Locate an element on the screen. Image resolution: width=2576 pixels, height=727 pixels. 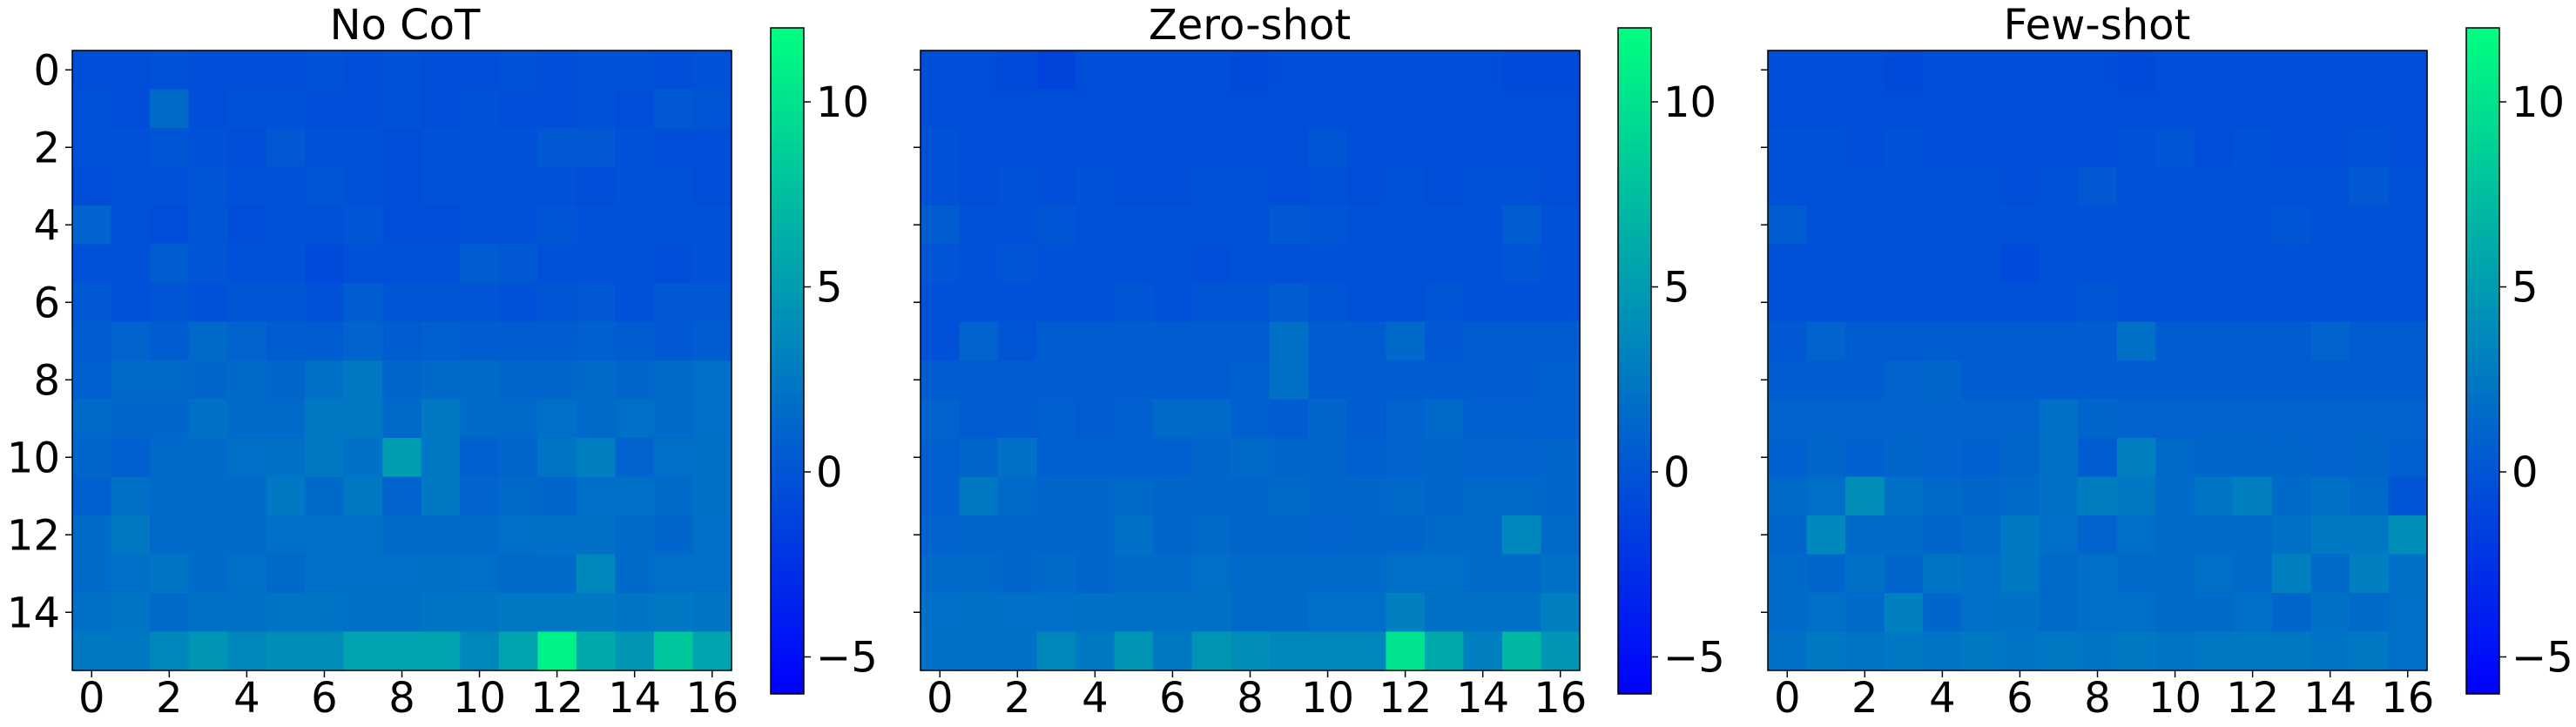
x-tick-label: 14 is located at coordinates (634, 699).